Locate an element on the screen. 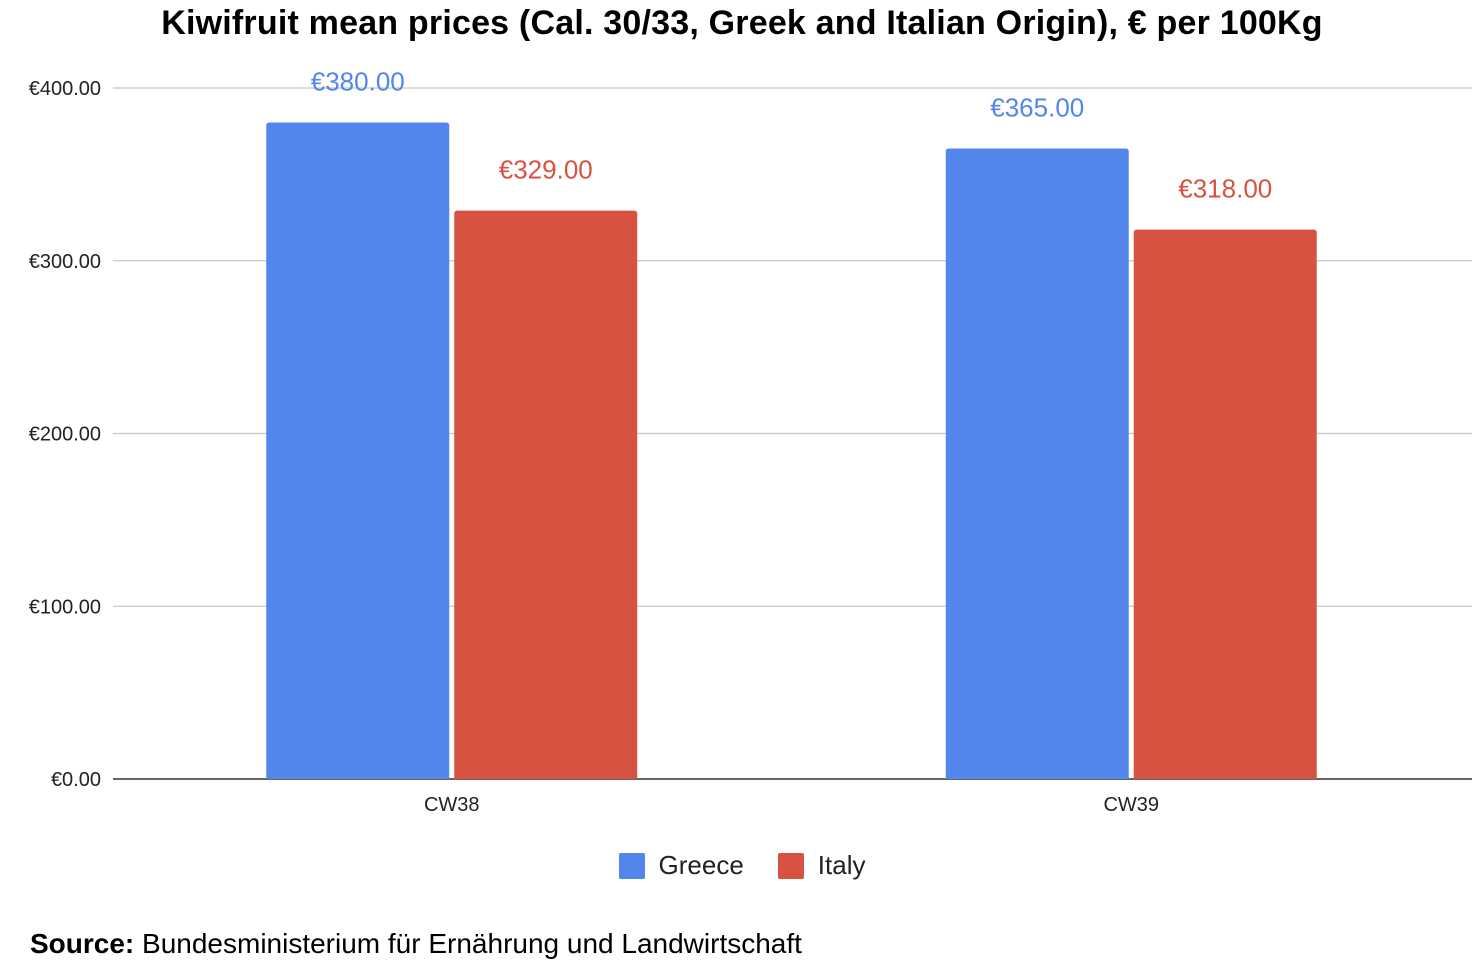  y-axis-ticks: €0.00 €100.00 €200.00 €300.00 €400.00 is located at coordinates (65, 434).